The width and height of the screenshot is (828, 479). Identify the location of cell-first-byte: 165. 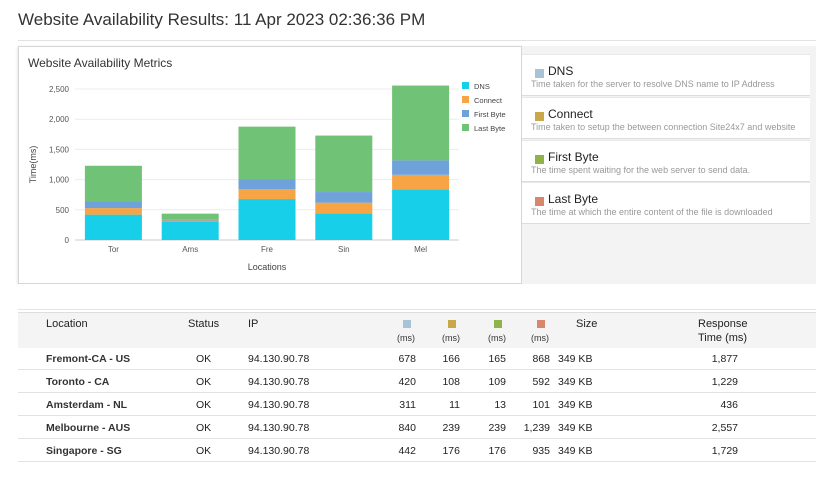
(497, 359).